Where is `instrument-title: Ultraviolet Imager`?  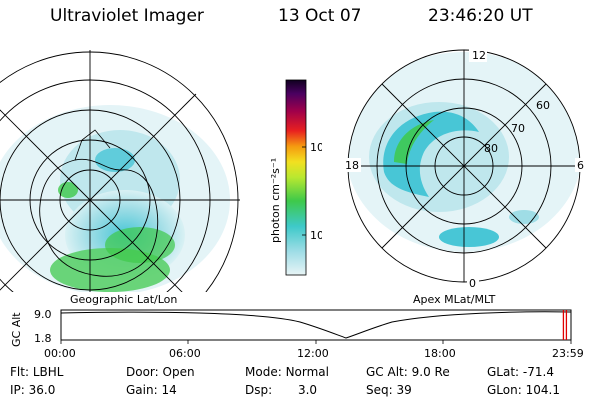
instrument-title: Ultraviolet Imager is located at coordinates (127, 16).